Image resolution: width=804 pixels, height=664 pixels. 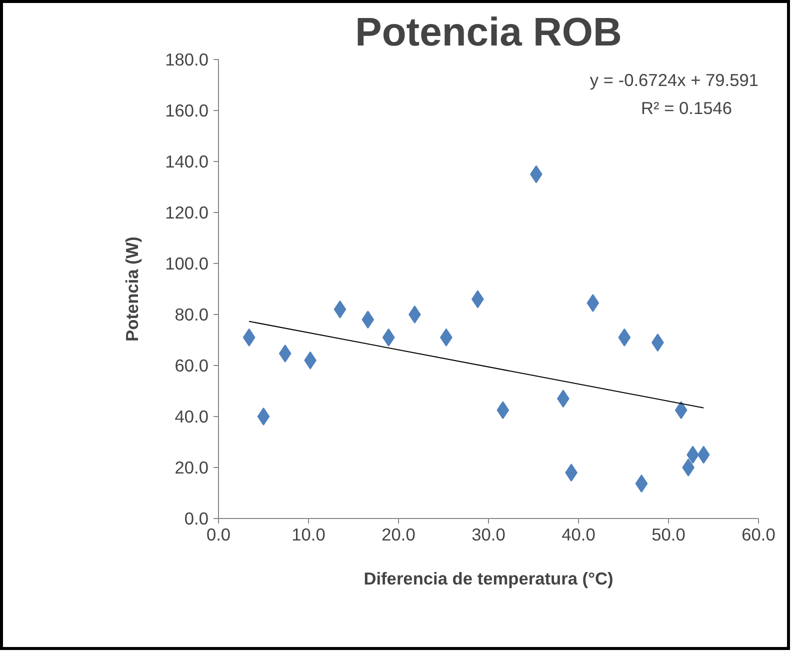 What do you see at coordinates (686, 108) in the screenshot?
I see `annotation: R² = 0.1546` at bounding box center [686, 108].